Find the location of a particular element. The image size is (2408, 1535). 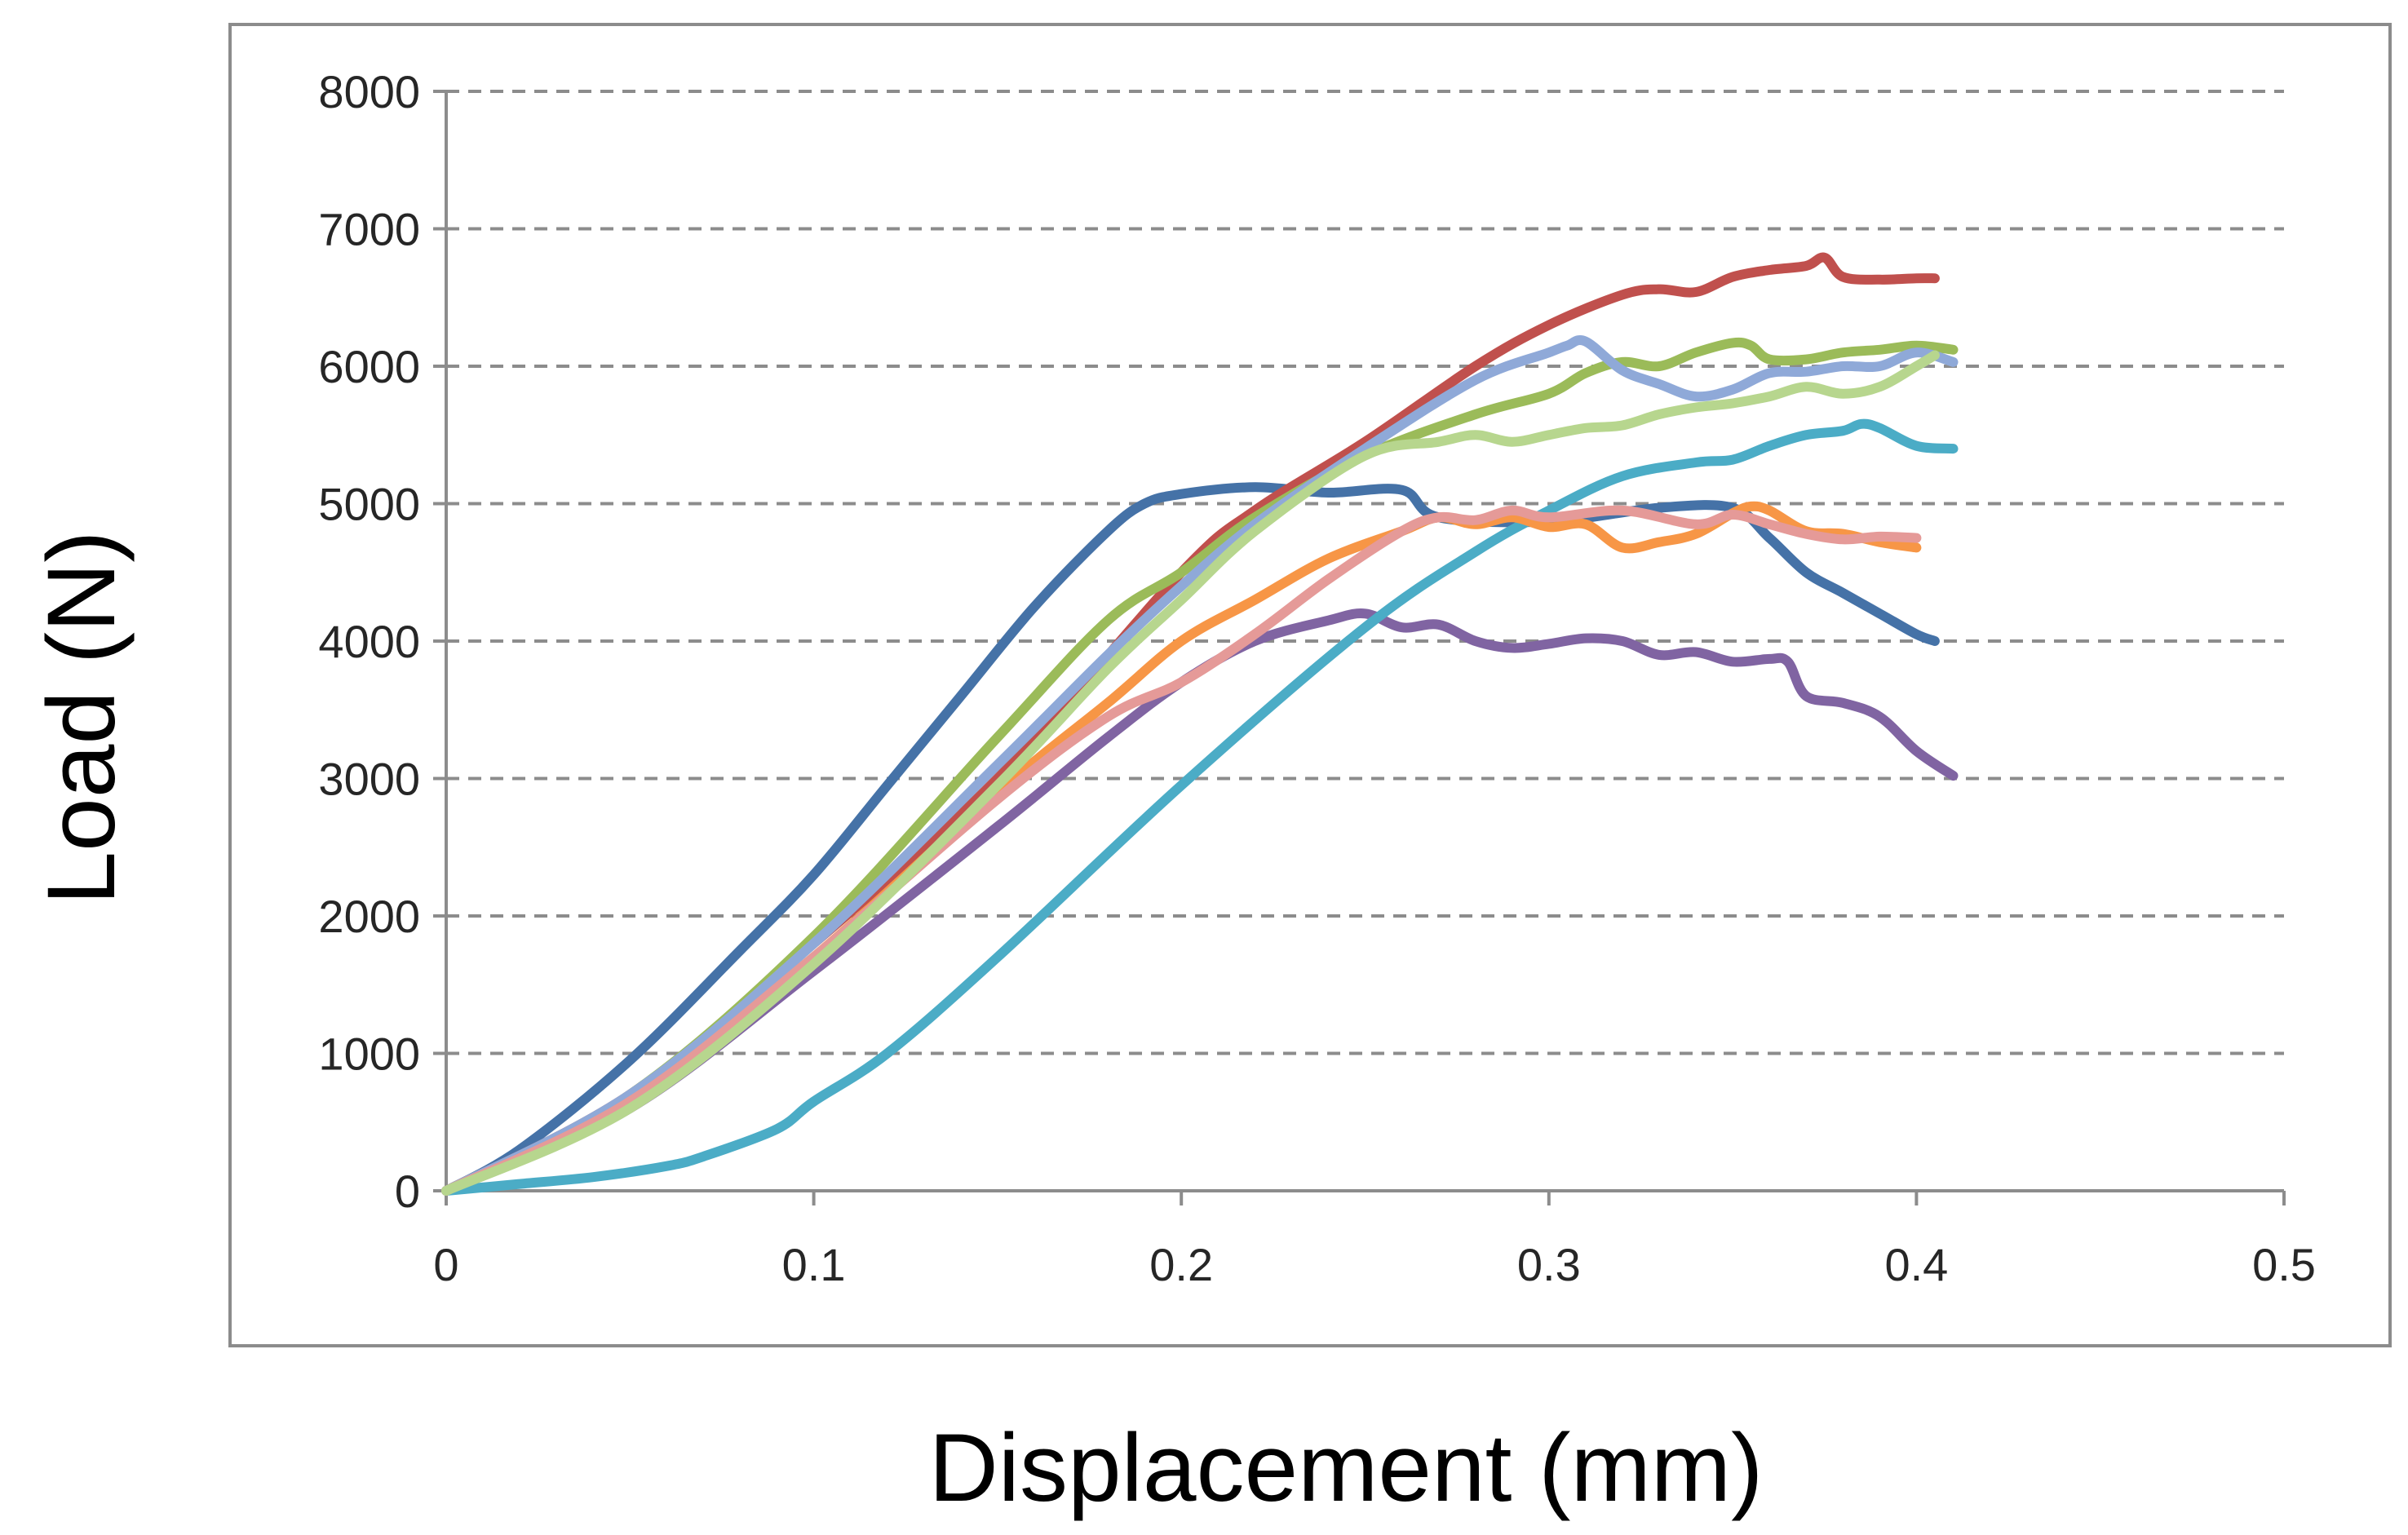

y-tick-label: 6000 is located at coordinates (369, 366).